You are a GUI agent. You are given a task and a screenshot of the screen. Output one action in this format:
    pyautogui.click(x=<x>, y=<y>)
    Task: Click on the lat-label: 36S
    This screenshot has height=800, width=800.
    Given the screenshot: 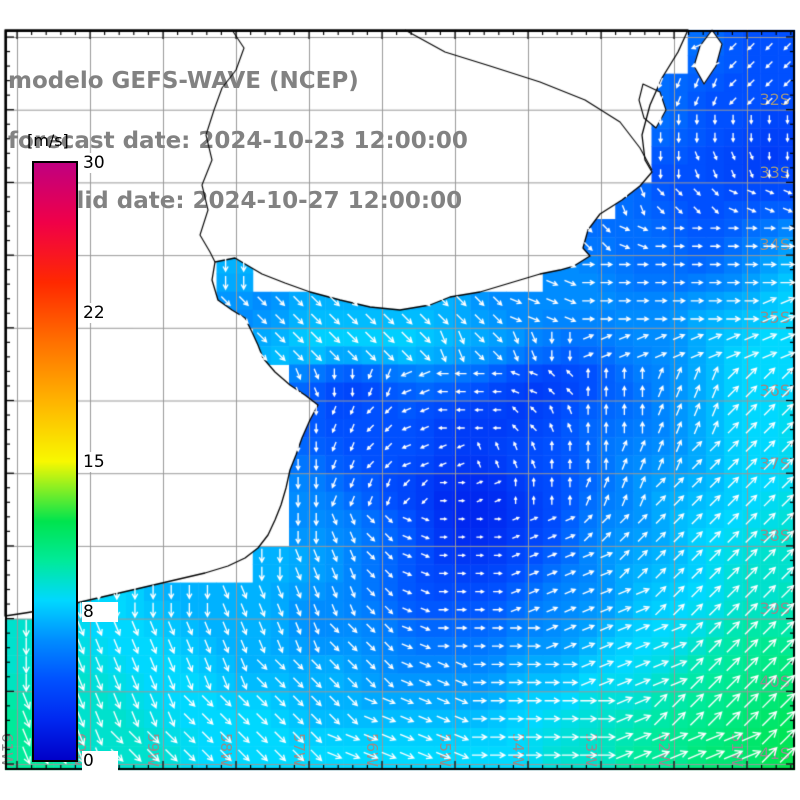 What is the action you would take?
    pyautogui.click(x=774, y=390)
    